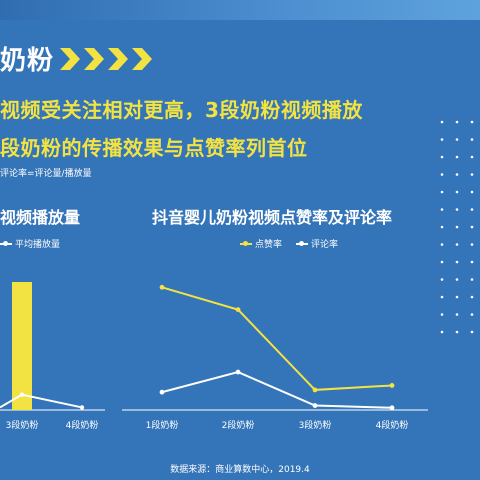  What do you see at coordinates (325, 245) in the screenshot?
I see `legend-label: 评论率` at bounding box center [325, 245].